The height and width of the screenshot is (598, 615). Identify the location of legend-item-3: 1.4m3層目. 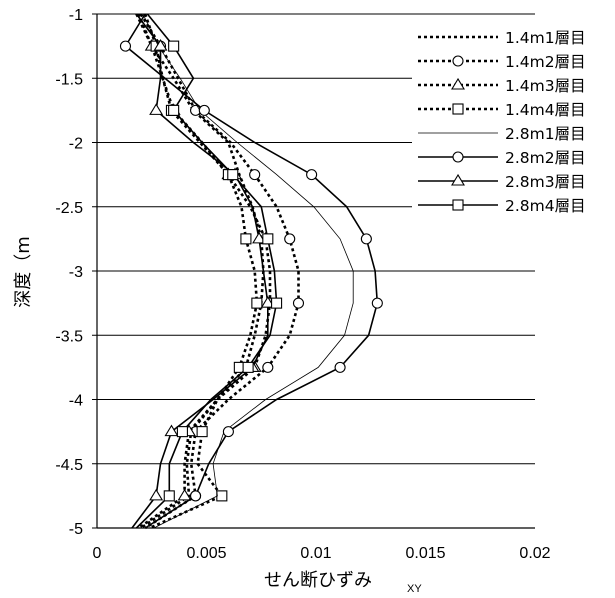
(502, 86).